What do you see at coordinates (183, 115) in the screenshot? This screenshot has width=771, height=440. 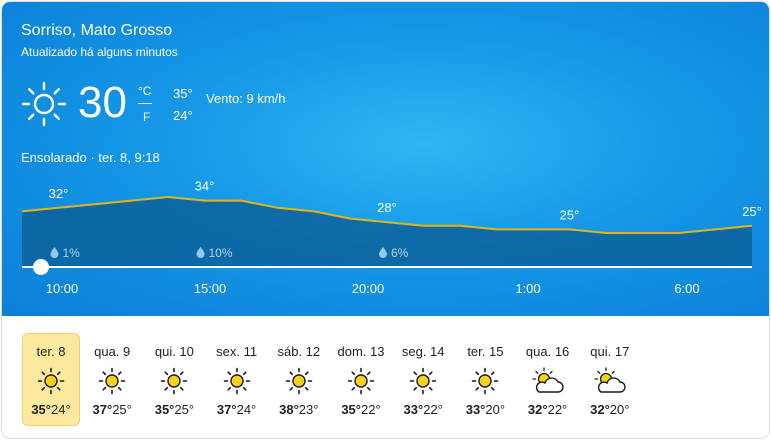 I see `today-low: 24°` at bounding box center [183, 115].